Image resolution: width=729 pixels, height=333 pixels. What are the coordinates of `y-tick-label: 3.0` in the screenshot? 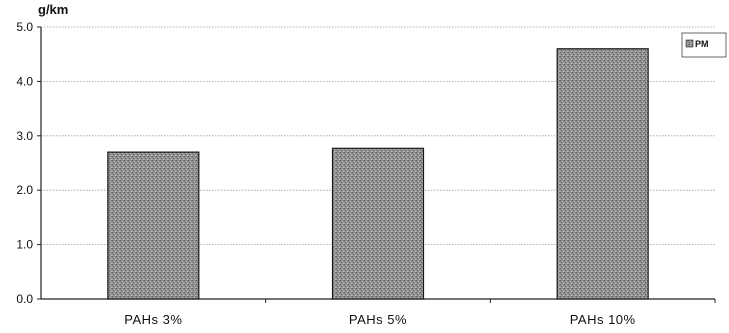 It's located at (24, 136).